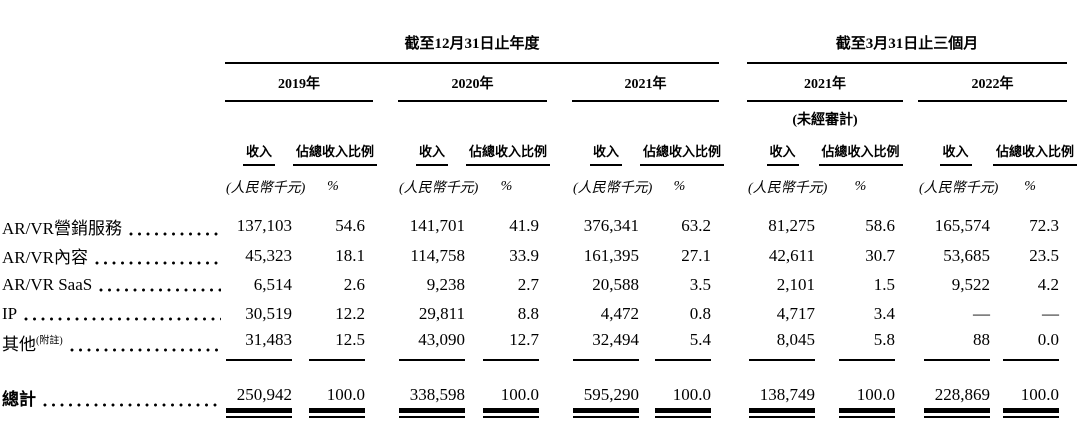 The image size is (1080, 442). What do you see at coordinates (967, 255) in the screenshot?
I see `revenue-value: 53,685` at bounding box center [967, 255].